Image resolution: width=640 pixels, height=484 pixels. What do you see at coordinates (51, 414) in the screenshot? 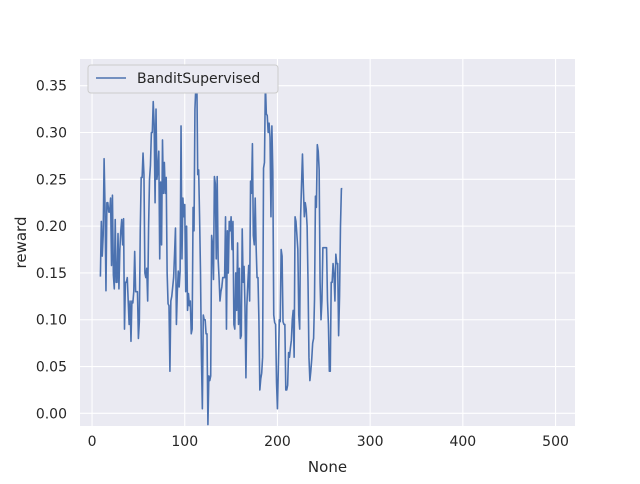
I see `y-tick-label: 0.00` at bounding box center [51, 414].